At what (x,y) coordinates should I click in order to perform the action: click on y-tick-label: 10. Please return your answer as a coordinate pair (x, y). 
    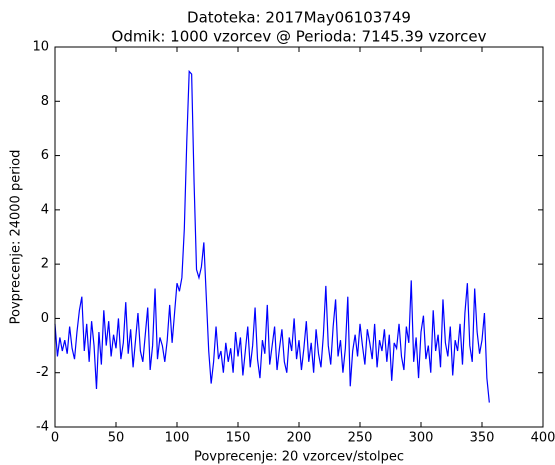
    Looking at the image, I should click on (40, 47).